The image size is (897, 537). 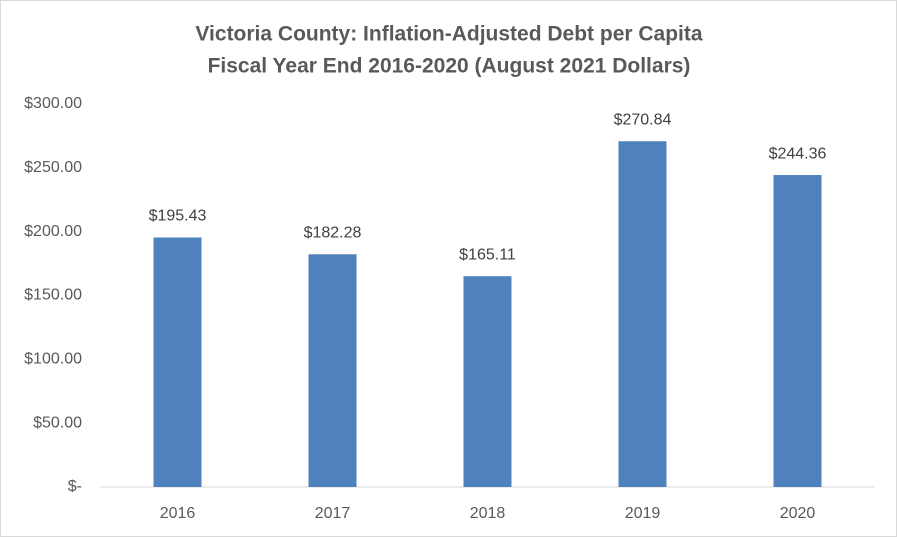 I want to click on x-tick-label: 2016, so click(x=178, y=513).